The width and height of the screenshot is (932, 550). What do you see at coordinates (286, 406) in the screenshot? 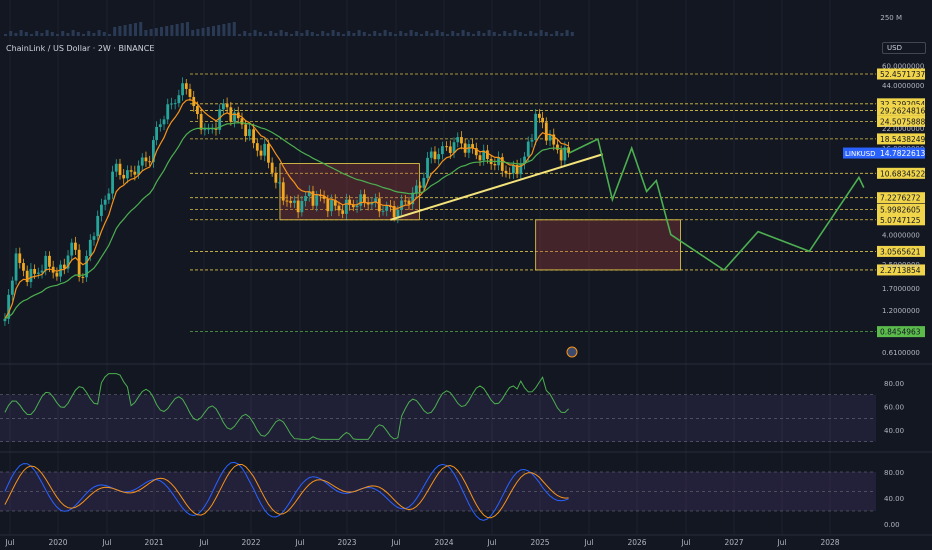
I see `rsi-line` at bounding box center [286, 406].